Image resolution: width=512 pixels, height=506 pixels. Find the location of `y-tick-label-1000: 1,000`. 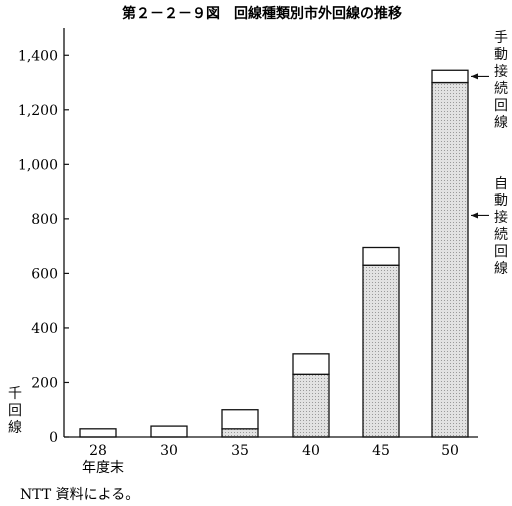

y-tick-label-1000: 1,000 is located at coordinates (38, 165).